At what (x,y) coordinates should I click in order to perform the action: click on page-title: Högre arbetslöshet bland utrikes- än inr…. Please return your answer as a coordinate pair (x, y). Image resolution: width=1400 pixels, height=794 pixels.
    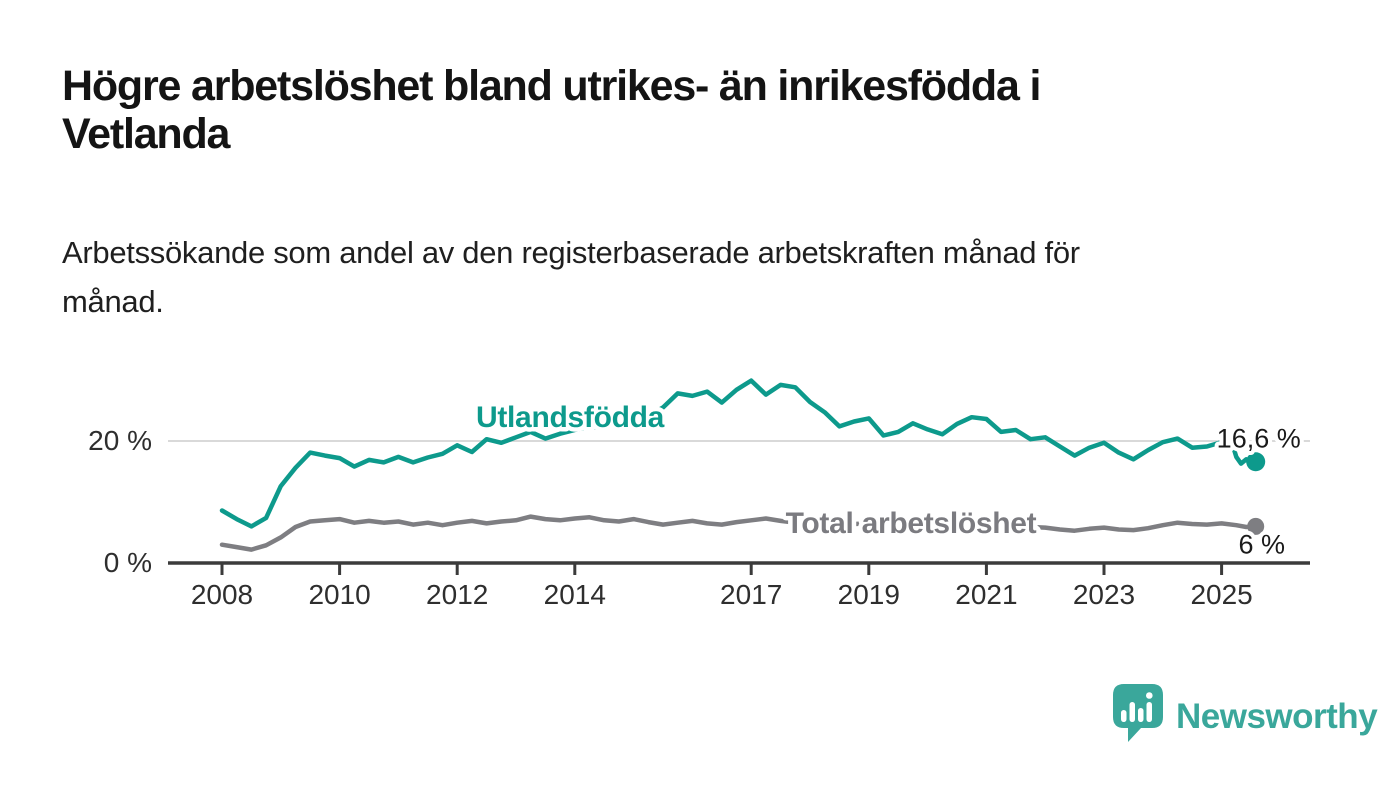
    Looking at the image, I should click on (712, 110).